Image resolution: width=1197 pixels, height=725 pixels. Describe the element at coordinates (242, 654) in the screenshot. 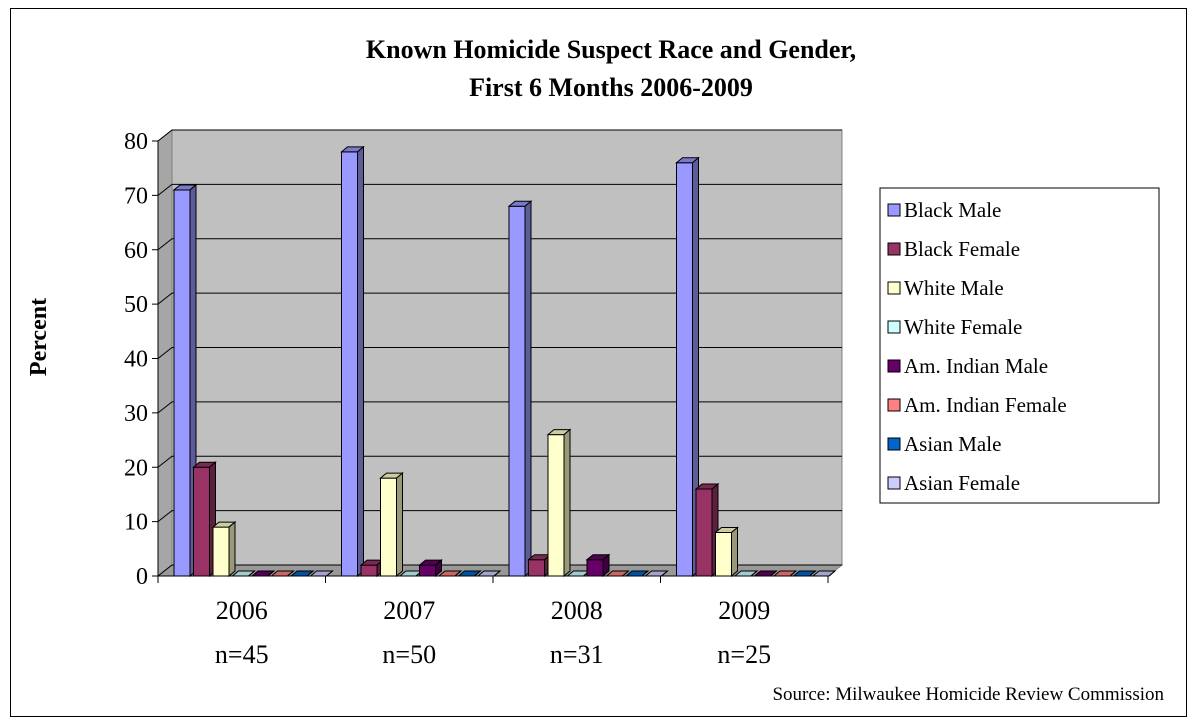

I see `x-sublabel: n=45` at that location.